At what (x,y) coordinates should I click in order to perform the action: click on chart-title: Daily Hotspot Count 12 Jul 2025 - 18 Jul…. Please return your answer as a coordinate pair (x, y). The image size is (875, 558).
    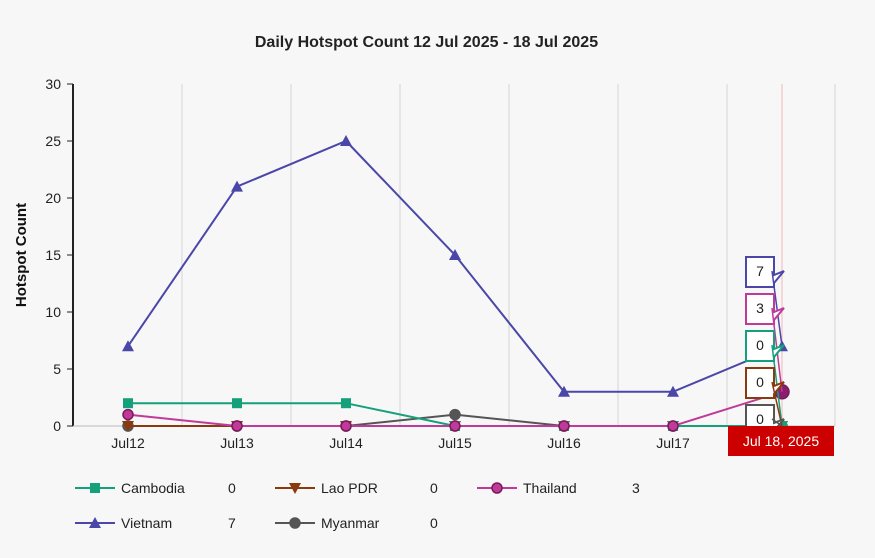
    Looking at the image, I should click on (426, 42).